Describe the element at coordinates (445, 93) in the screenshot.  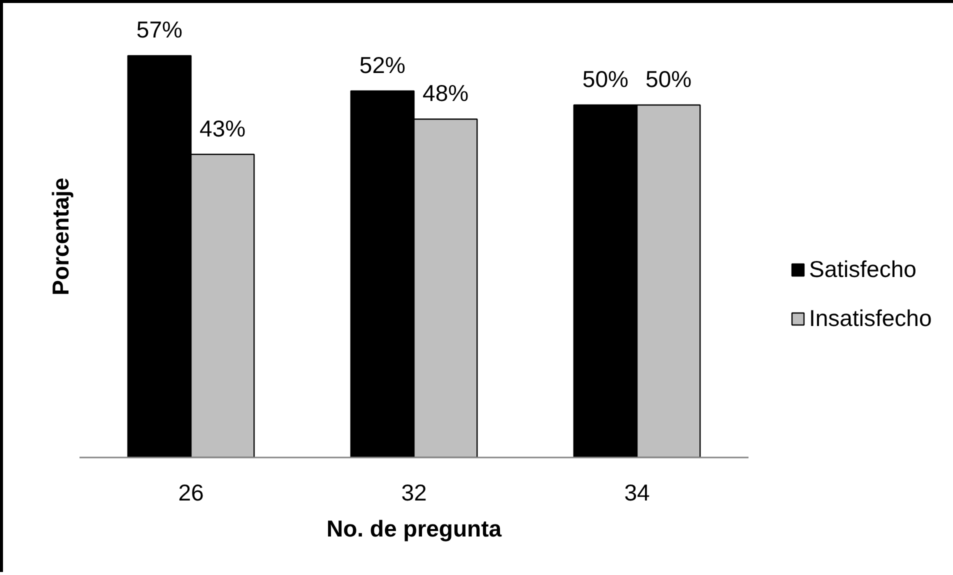
I see `data-label: 48%` at that location.